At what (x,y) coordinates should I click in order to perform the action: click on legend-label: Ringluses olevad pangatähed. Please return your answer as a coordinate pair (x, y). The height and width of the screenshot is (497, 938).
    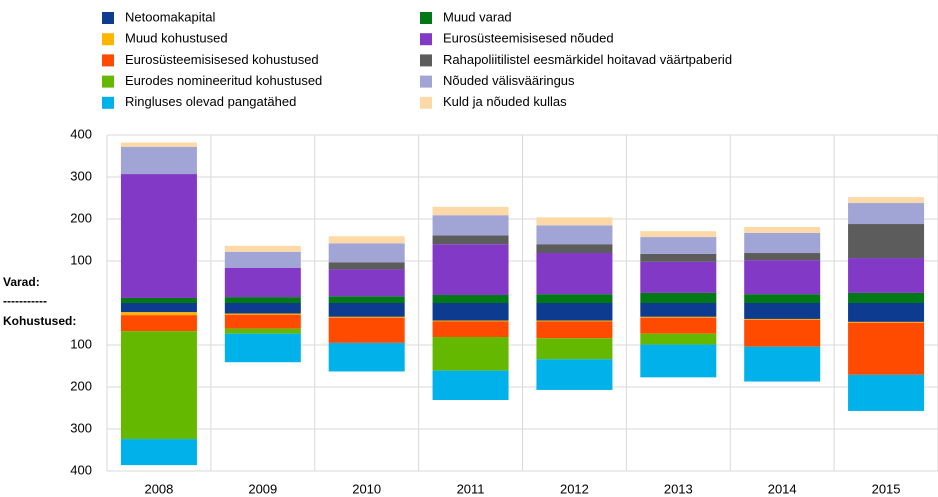
    Looking at the image, I should click on (210, 101).